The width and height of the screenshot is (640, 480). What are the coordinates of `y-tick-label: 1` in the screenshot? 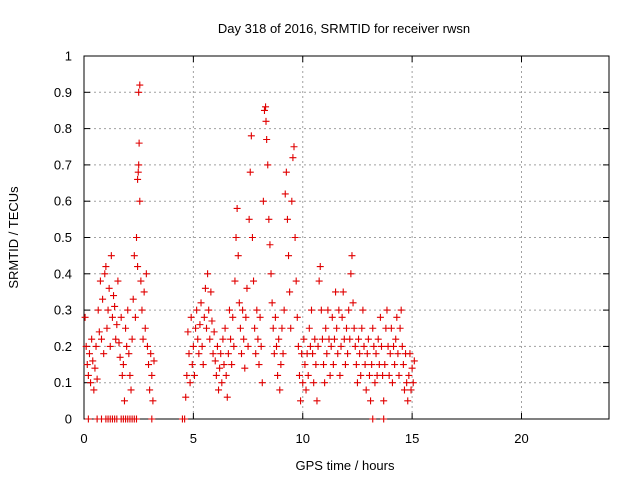 It's located at (68, 56).